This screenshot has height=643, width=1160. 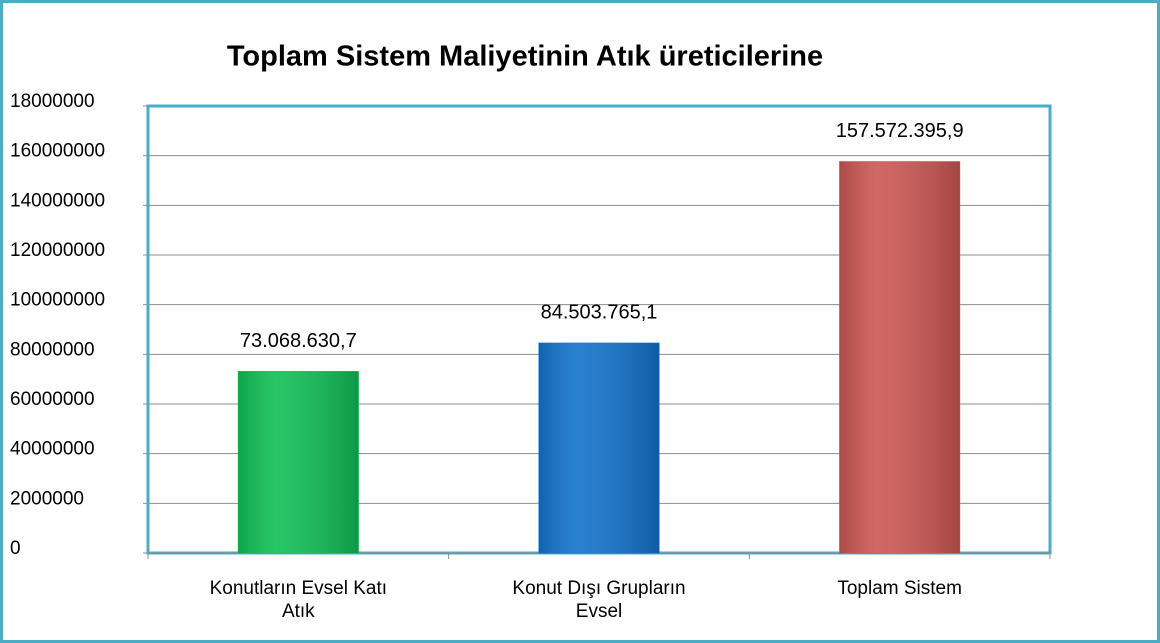 What do you see at coordinates (47, 498) in the screenshot?
I see `y-tick-label: 2000000` at bounding box center [47, 498].